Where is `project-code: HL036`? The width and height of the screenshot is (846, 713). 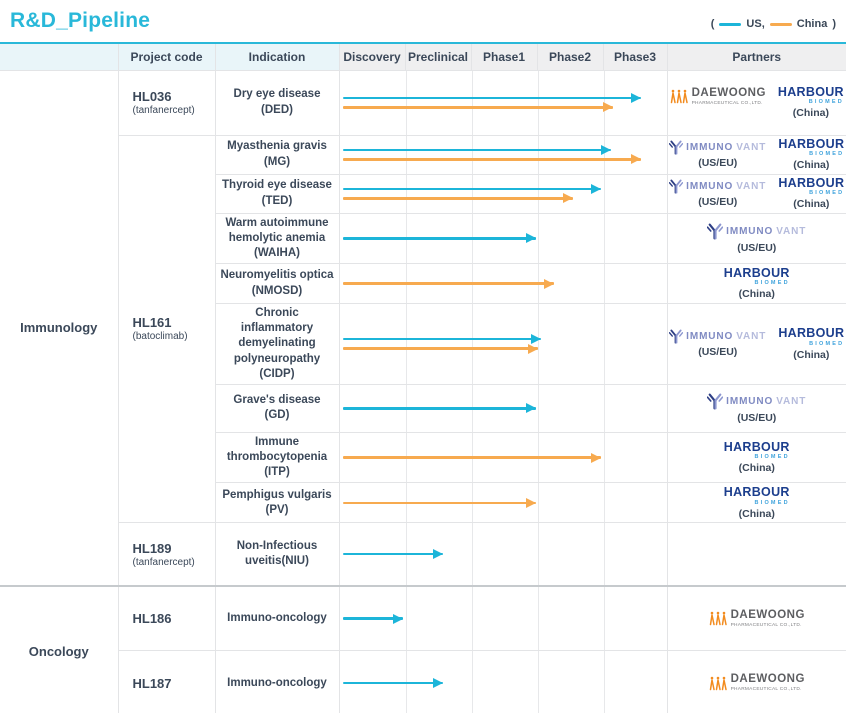
project-code: HL036 is located at coordinates (152, 96).